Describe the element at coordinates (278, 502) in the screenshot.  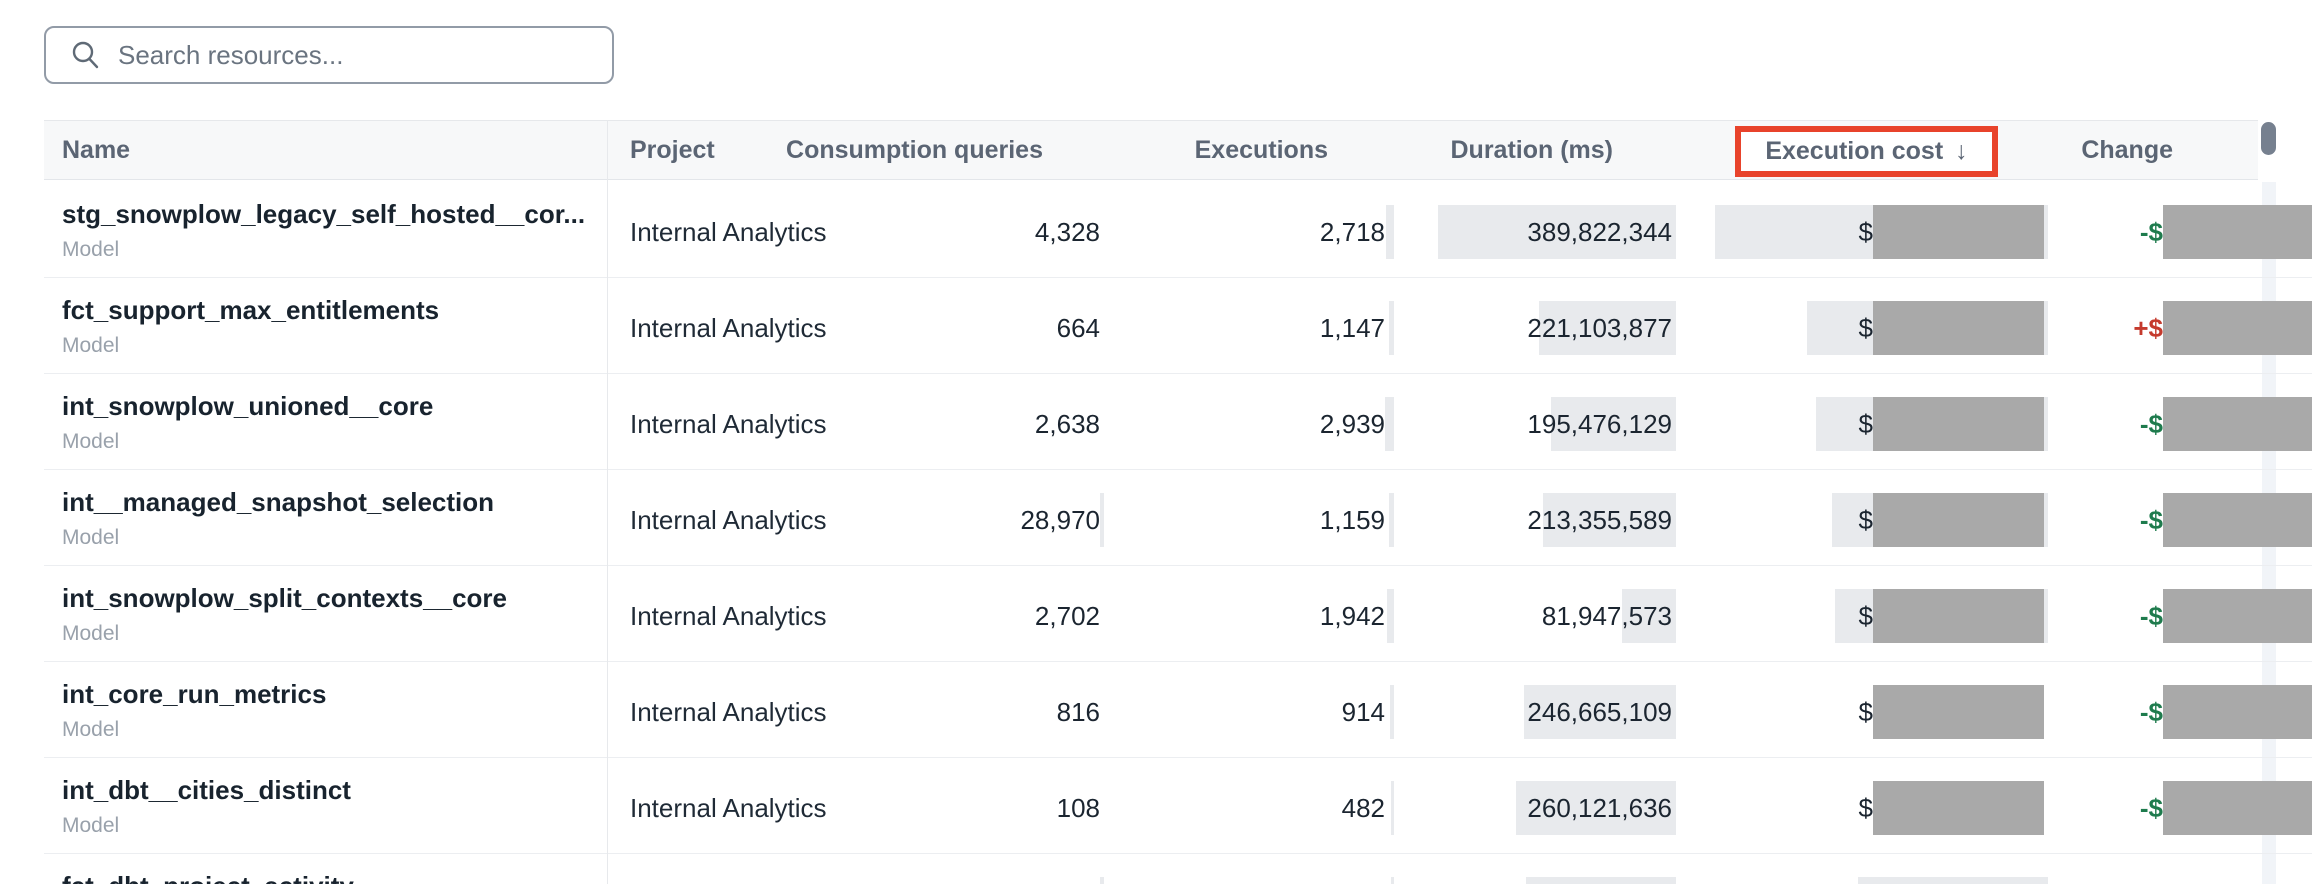
I see `resource-name: int__managed_snapshot_selection` at that location.